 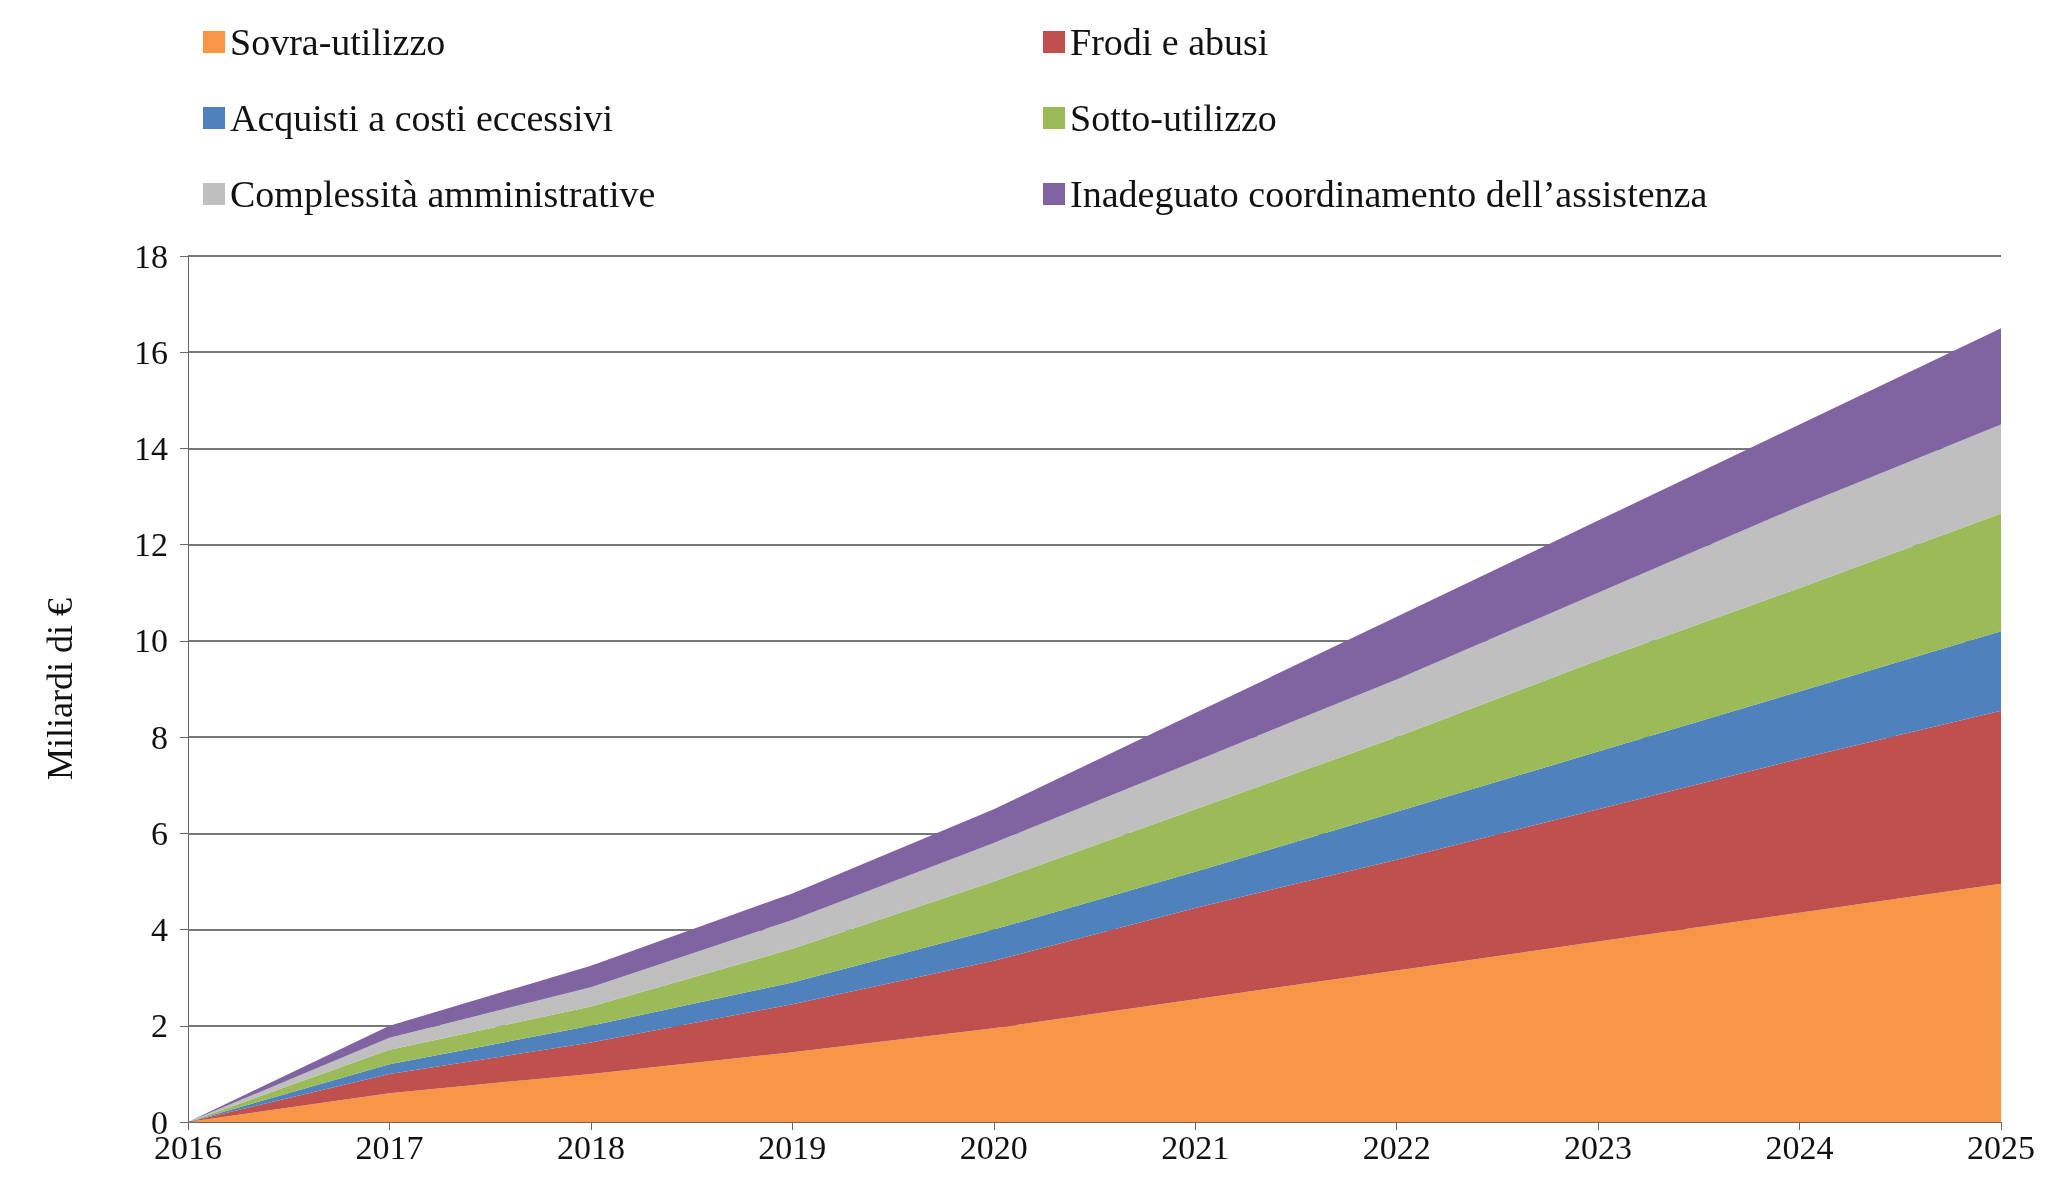 What do you see at coordinates (1195, 1147) in the screenshot?
I see `x-tick-label: 2021` at bounding box center [1195, 1147].